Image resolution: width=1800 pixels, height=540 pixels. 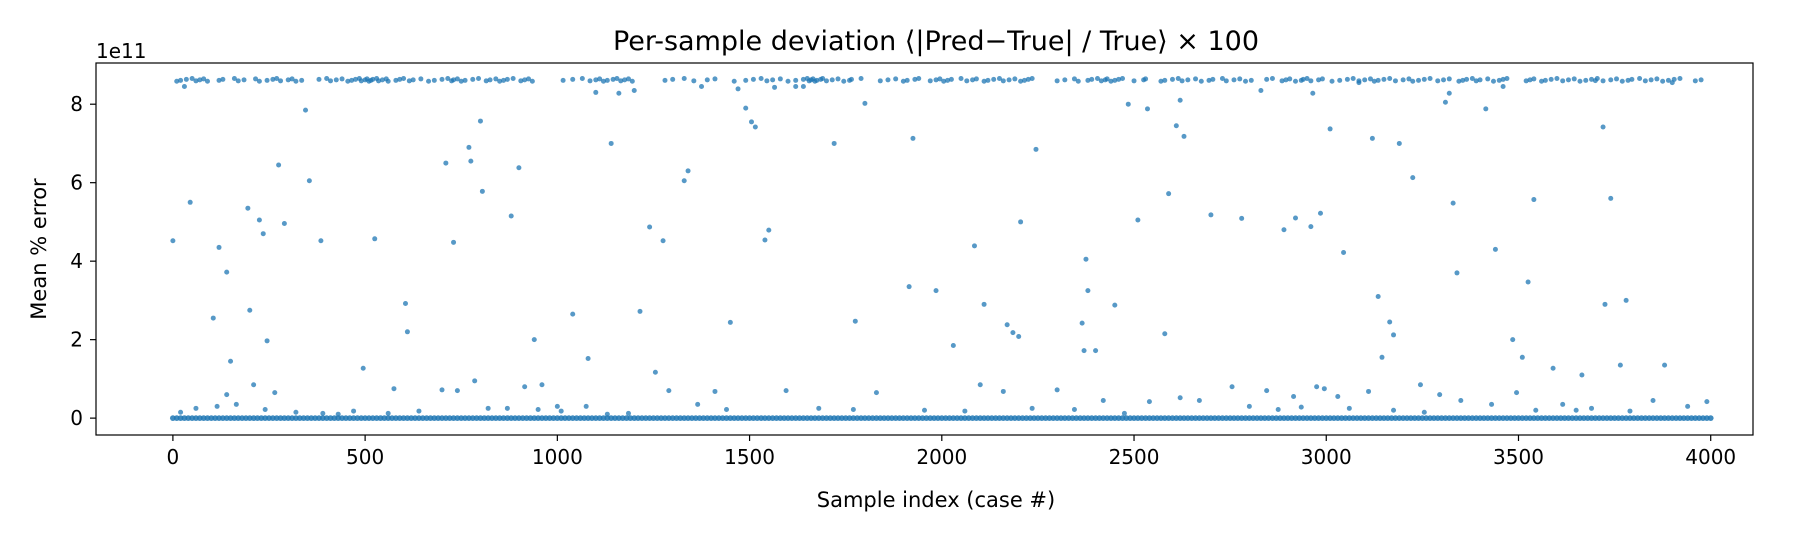 What do you see at coordinates (749, 457) in the screenshot?
I see `x-tick-label: 1500` at bounding box center [749, 457].